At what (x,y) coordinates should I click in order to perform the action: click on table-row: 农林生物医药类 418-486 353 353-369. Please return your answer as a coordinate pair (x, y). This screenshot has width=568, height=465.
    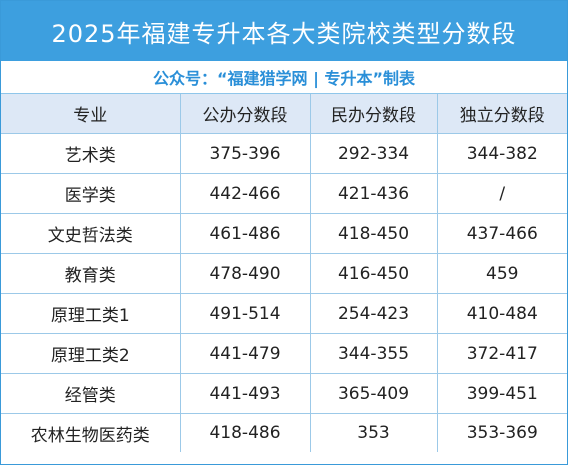
    Looking at the image, I should click on (284, 432).